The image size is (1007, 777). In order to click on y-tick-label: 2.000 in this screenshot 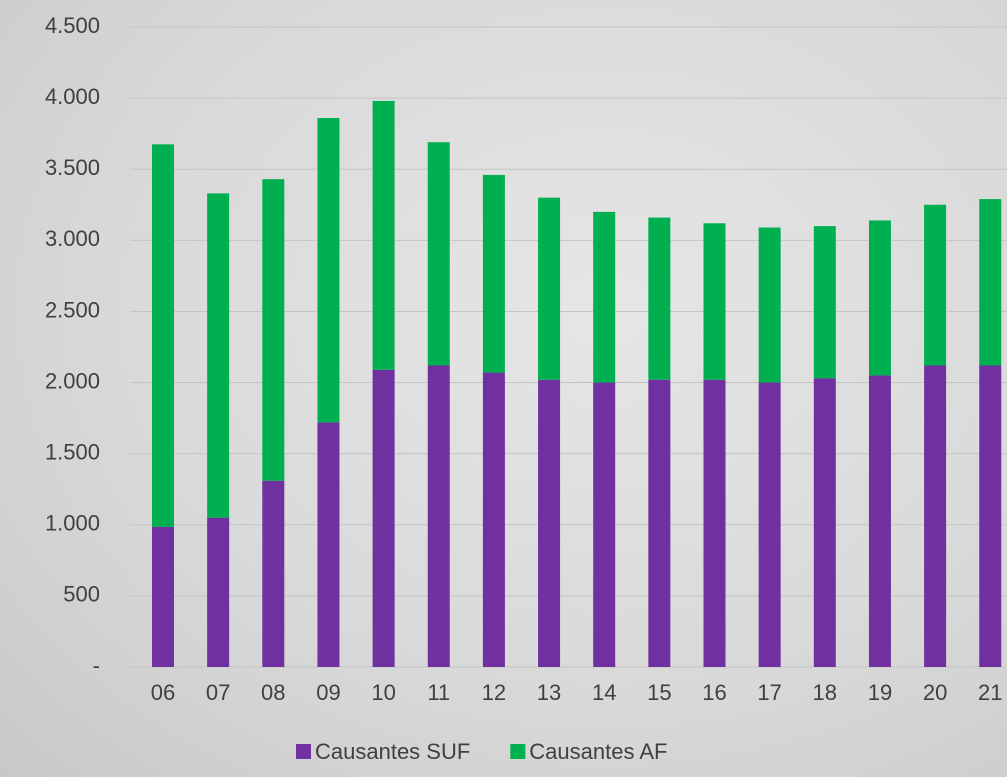, I will do `click(72, 380)`.